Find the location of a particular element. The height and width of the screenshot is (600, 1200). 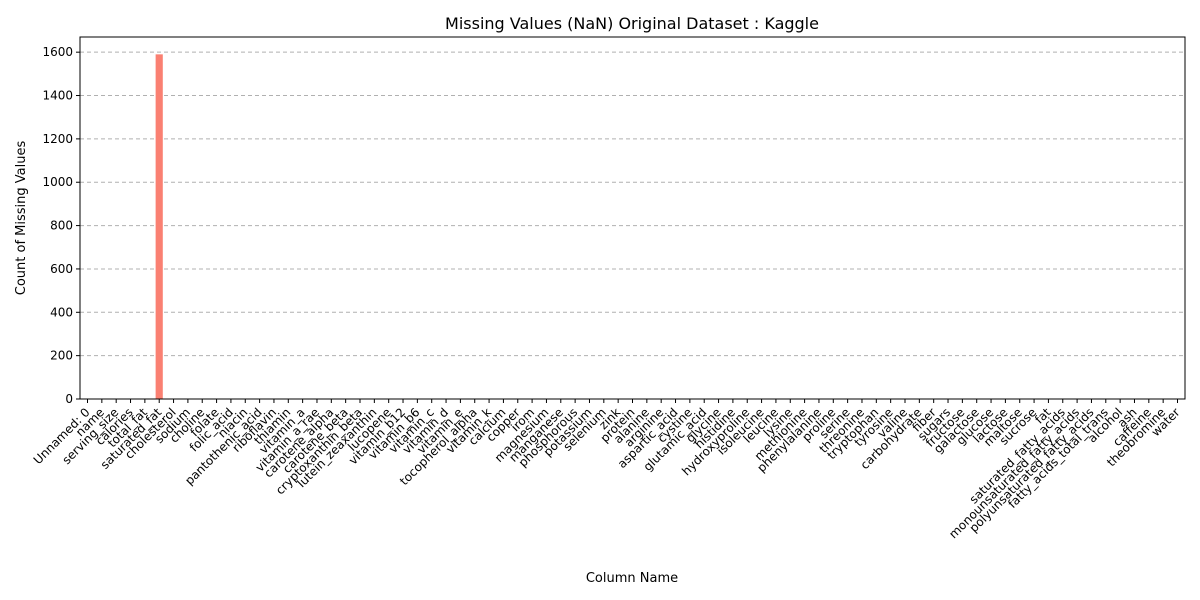

x-axis-label: Column Name is located at coordinates (632, 578).